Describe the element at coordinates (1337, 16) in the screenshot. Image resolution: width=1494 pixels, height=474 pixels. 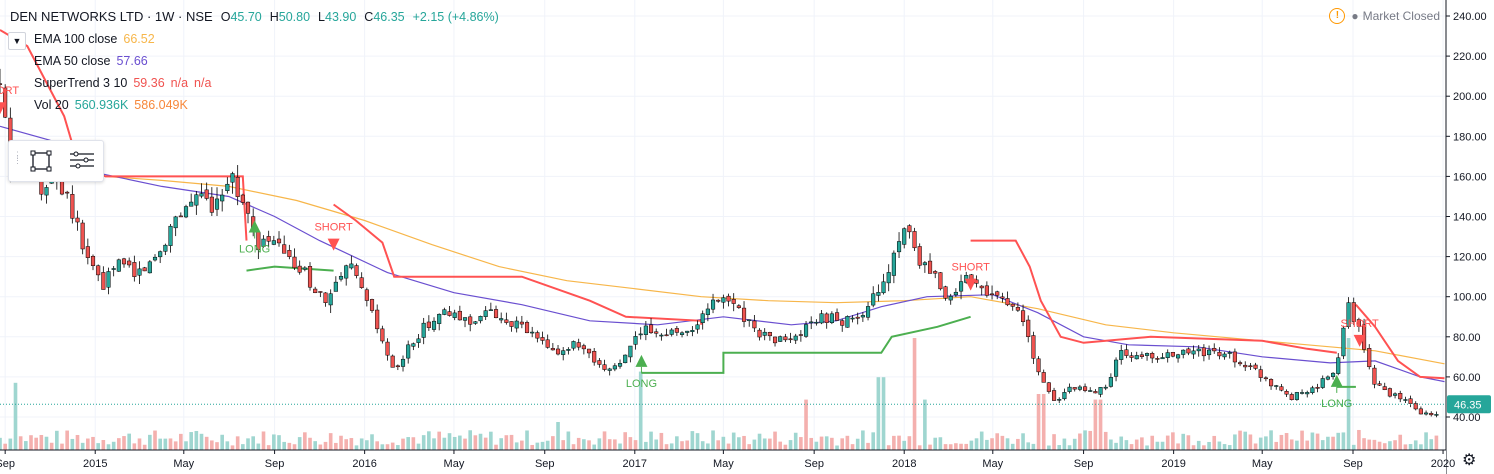
I see `warning-icon: !` at that location.